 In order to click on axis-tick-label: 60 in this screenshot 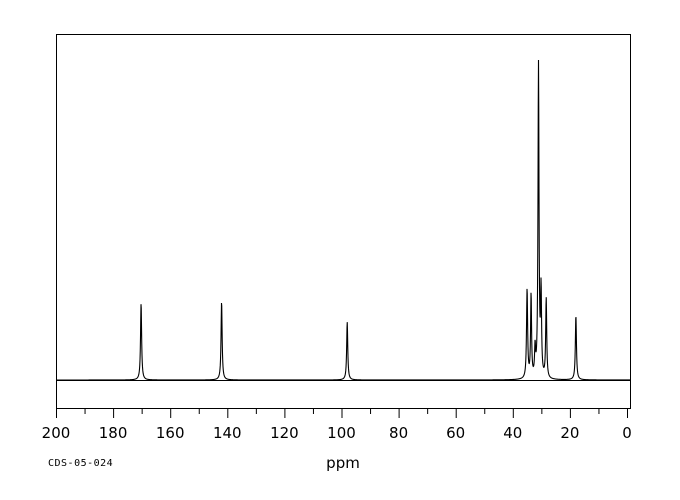, I will do `click(455, 433)`.